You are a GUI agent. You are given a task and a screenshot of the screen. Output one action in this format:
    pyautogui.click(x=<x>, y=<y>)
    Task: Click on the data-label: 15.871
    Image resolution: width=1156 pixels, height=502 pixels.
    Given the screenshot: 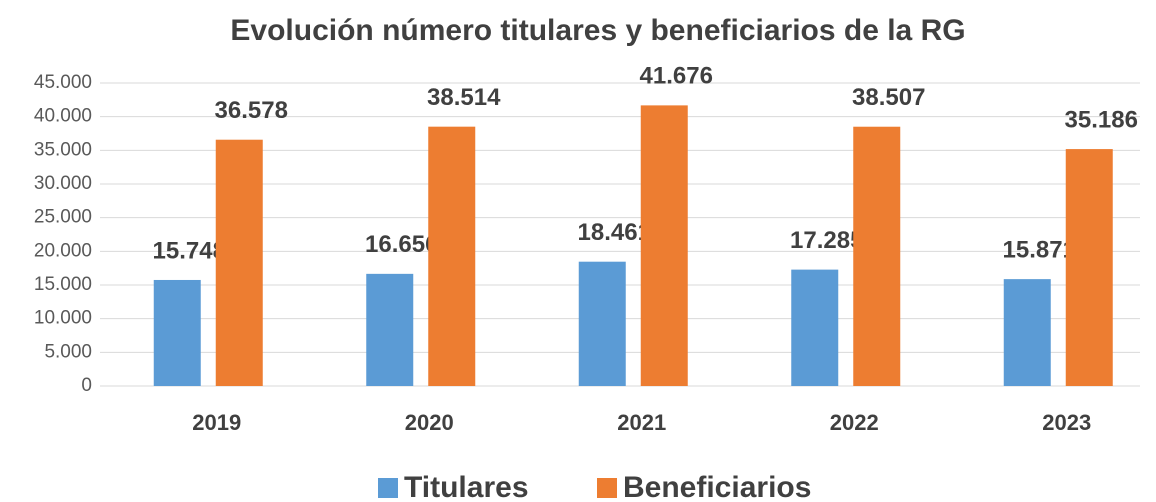 What is the action you would take?
    pyautogui.click(x=1039, y=249)
    